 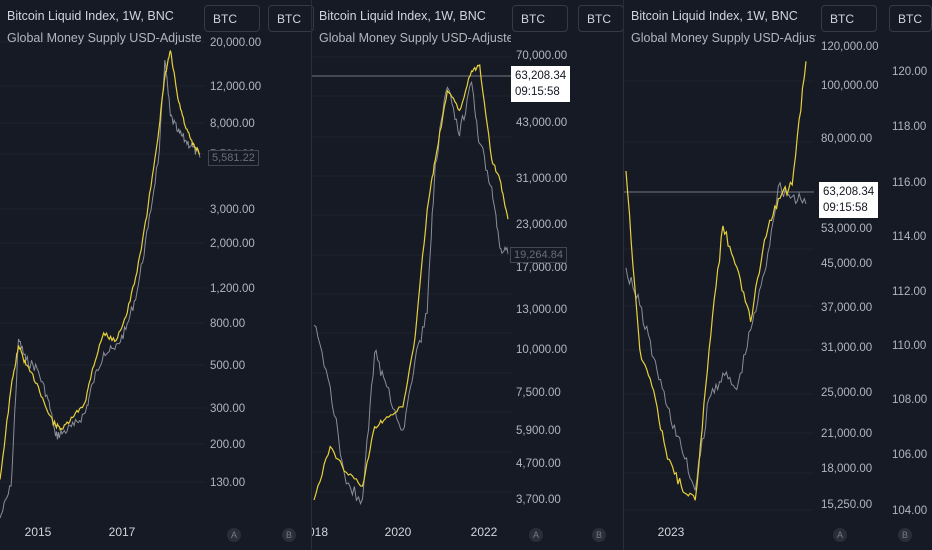 I want to click on y-tick-label: 23,000.00, so click(x=541, y=225).